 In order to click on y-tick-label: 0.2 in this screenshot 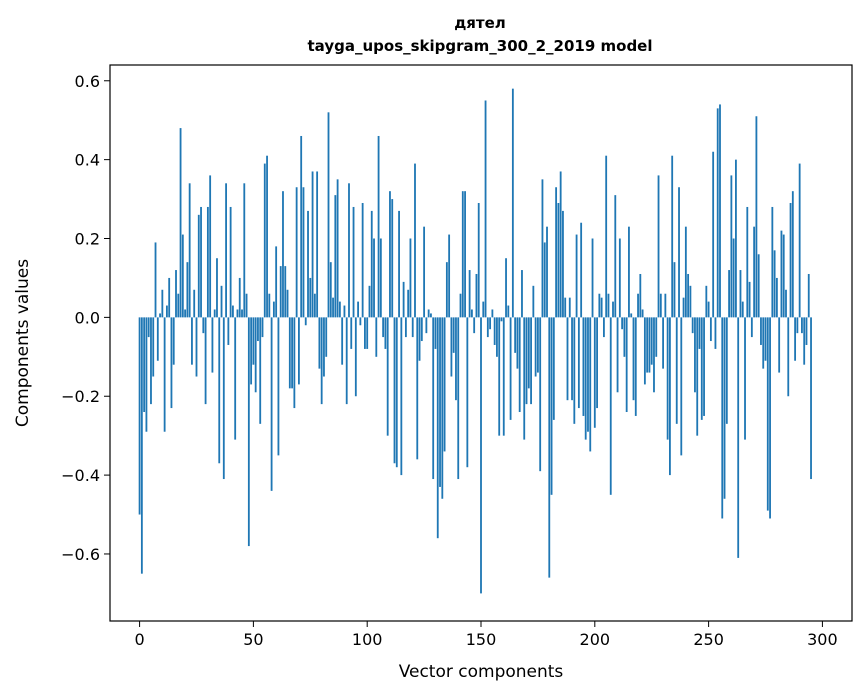, I will do `click(87, 239)`.